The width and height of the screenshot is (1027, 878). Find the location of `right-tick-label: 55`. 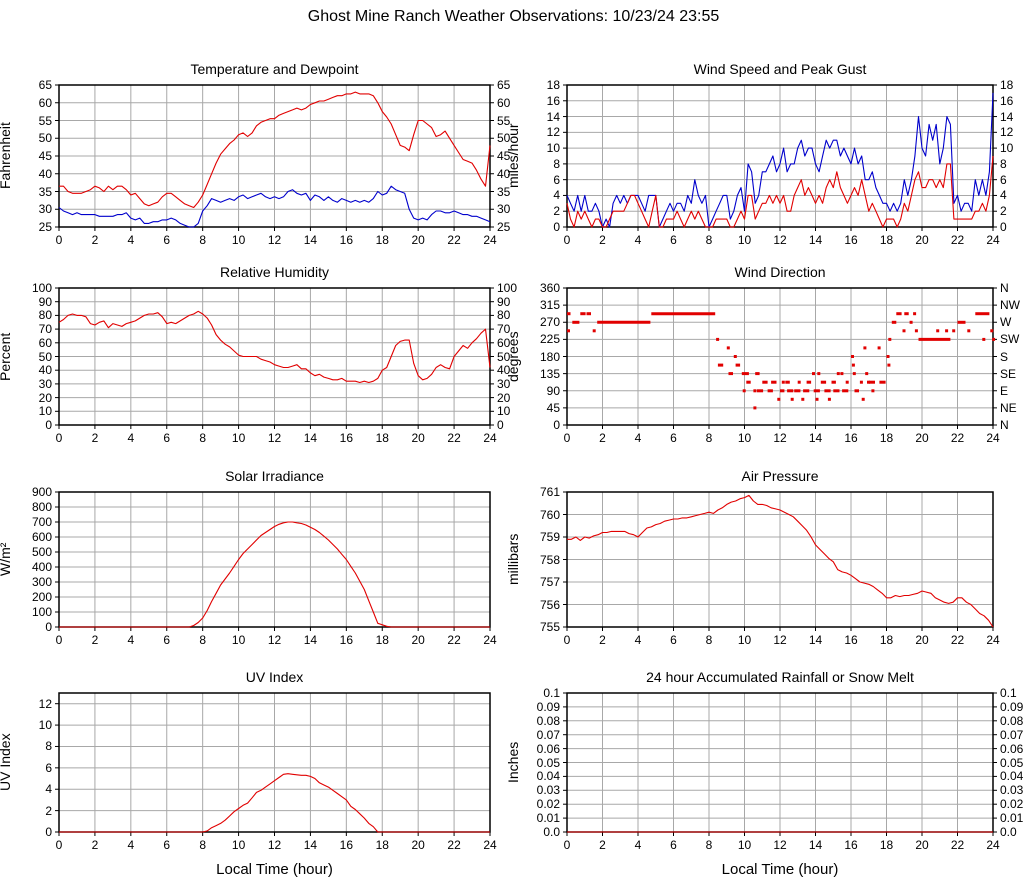

right-tick-label: 55 is located at coordinates (504, 120).